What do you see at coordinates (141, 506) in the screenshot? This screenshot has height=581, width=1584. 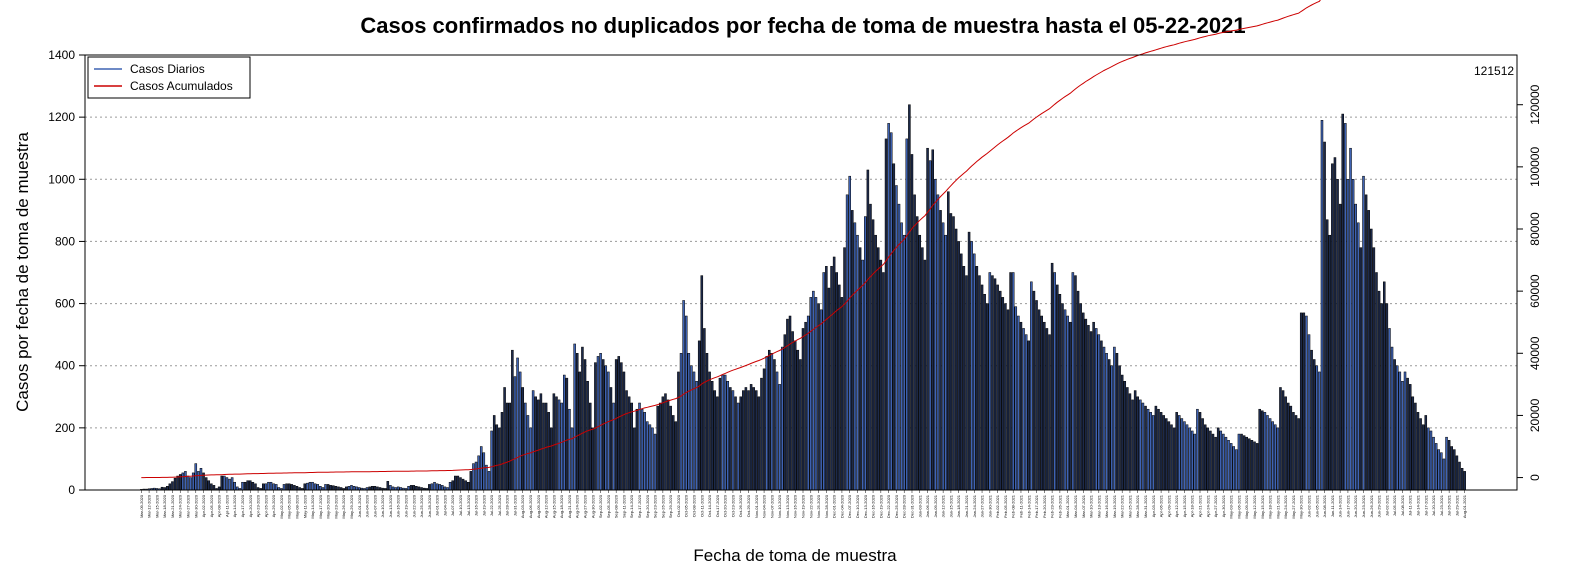 I see `x-tick-label: Mar-09-2020` at bounding box center [141, 506].